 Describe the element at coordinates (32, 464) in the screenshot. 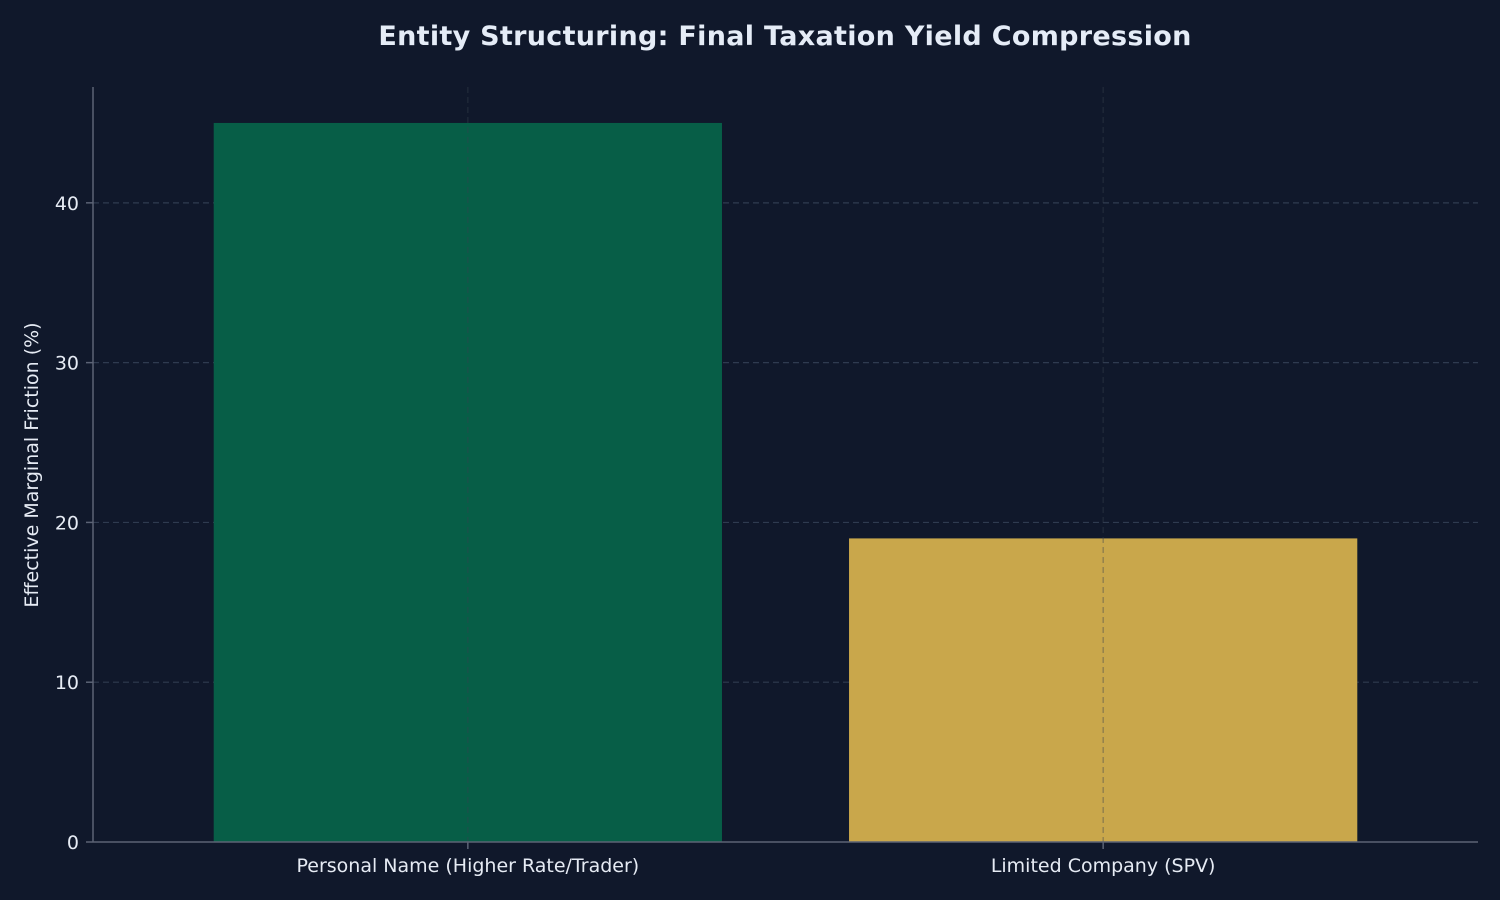

I see `y-axis-label: Effective Marginal Friction (%)` at that location.